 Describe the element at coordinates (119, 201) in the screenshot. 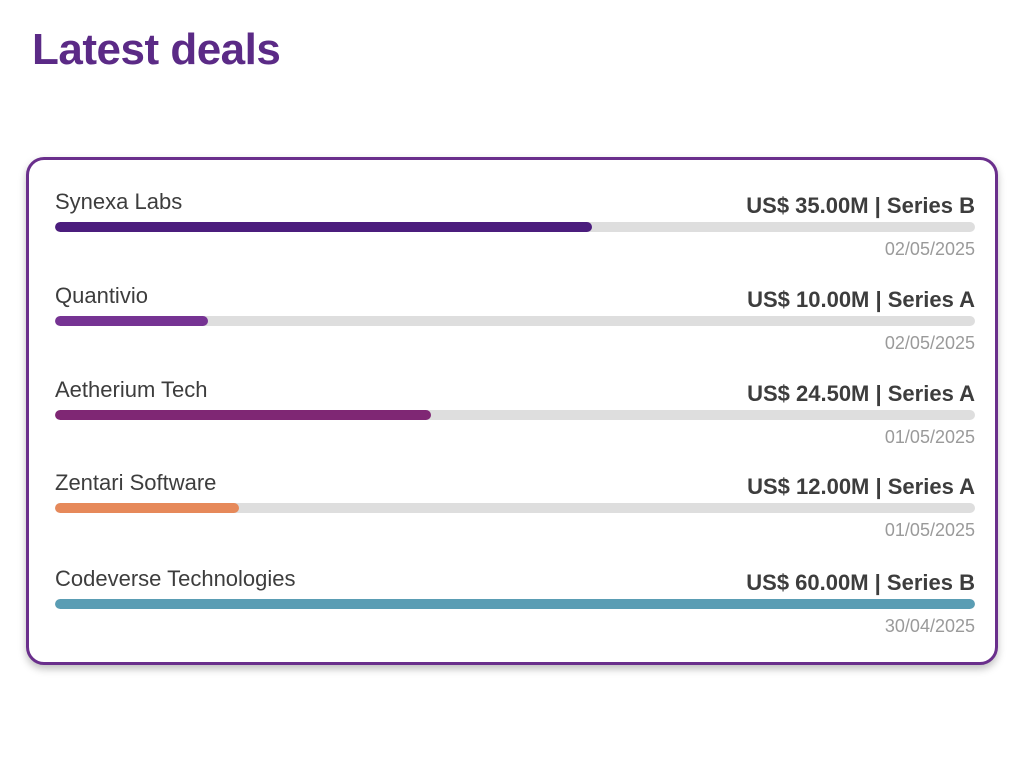

I see `deal-company-name: Synexa Labs` at that location.